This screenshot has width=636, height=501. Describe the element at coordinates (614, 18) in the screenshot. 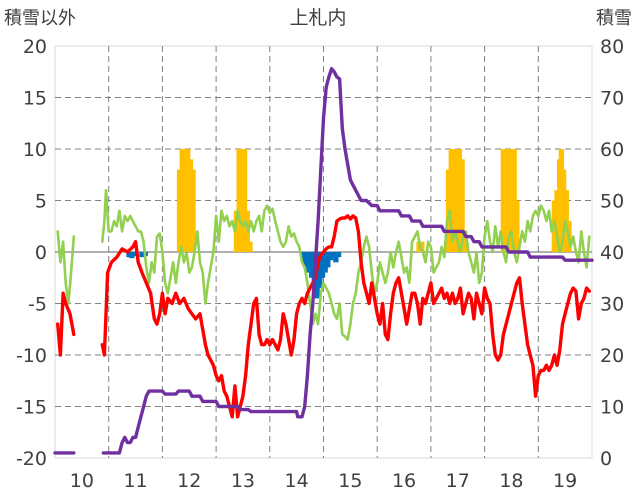

I see `right-axis-label: 積雪` at that location.